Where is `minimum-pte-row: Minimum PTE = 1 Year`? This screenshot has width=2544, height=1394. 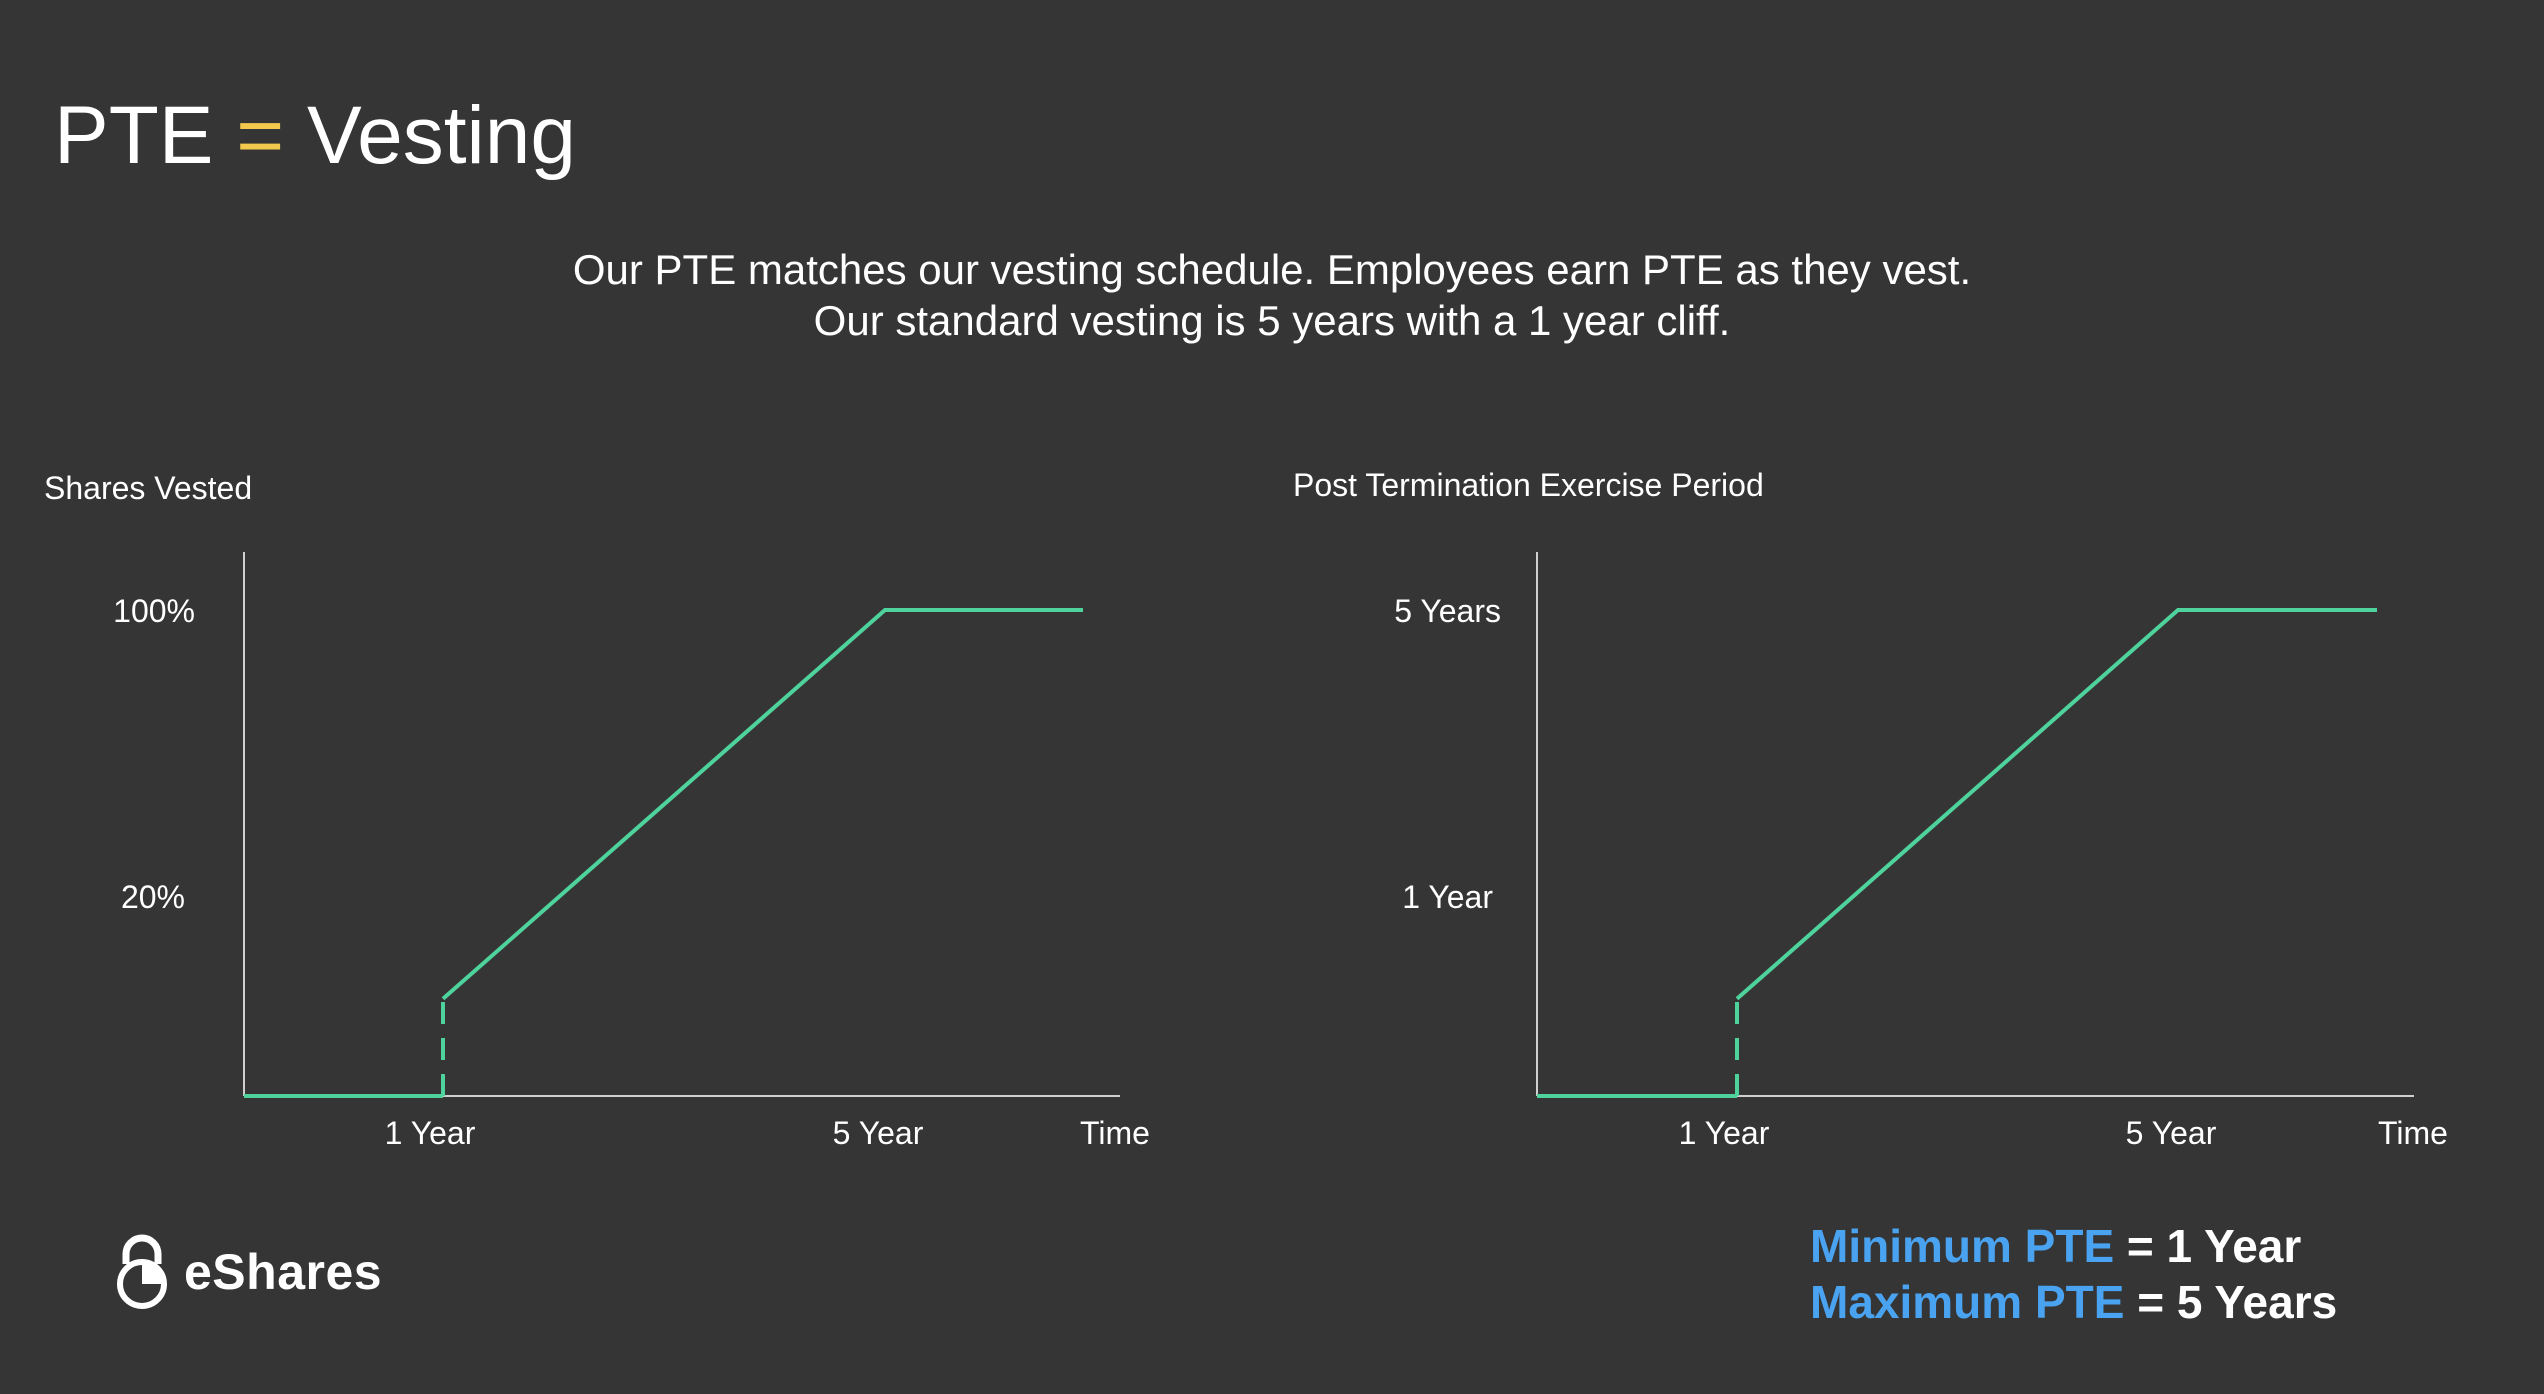 minimum-pte-row: Minimum PTE = 1 Year is located at coordinates (2073, 1246).